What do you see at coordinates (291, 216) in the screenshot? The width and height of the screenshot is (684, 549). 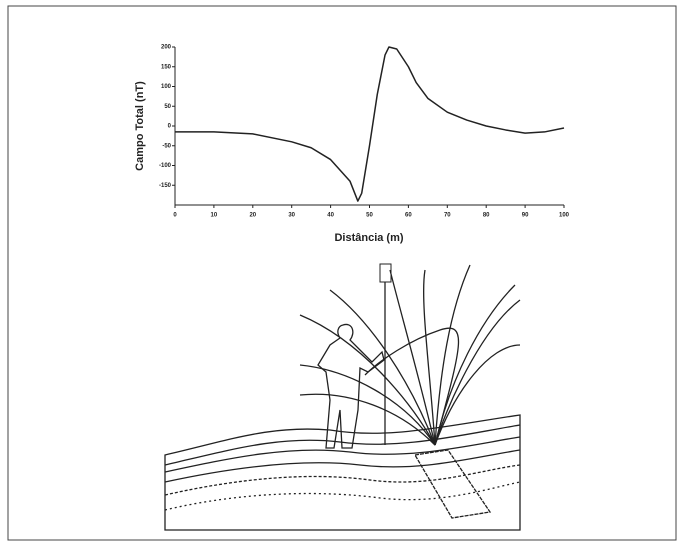 I see `x-tick-label: 30` at bounding box center [291, 216].